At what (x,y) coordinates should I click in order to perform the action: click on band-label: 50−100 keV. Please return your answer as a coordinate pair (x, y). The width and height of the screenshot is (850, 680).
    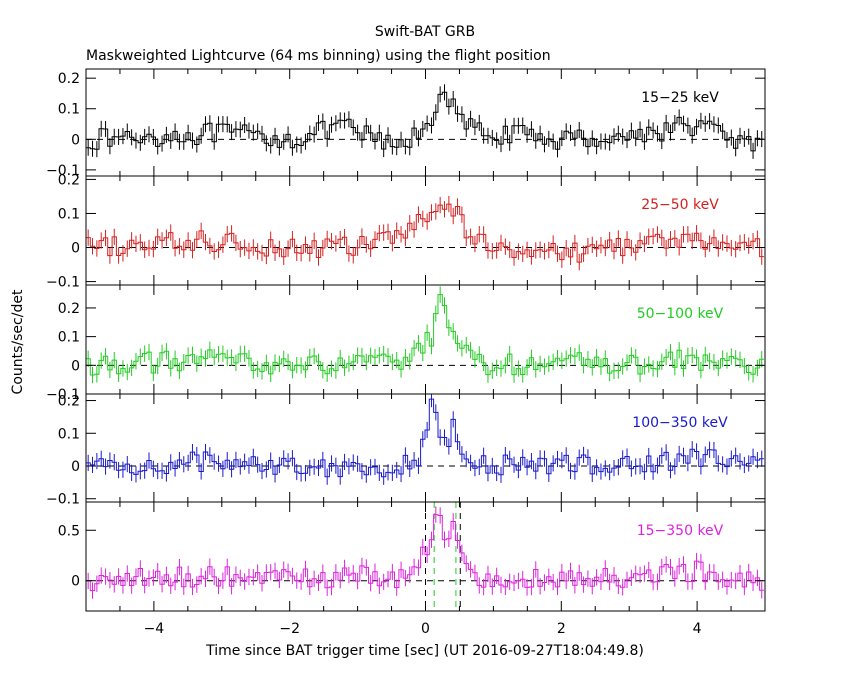
    Looking at the image, I should click on (680, 314).